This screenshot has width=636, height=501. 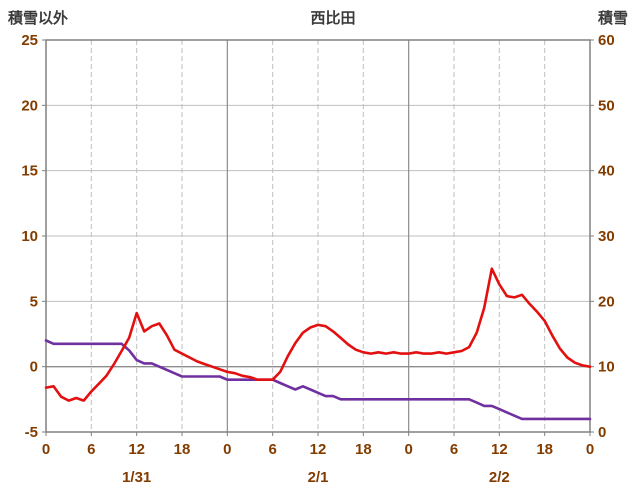 I want to click on left-axis-tick-label: 20, so click(x=29, y=105).